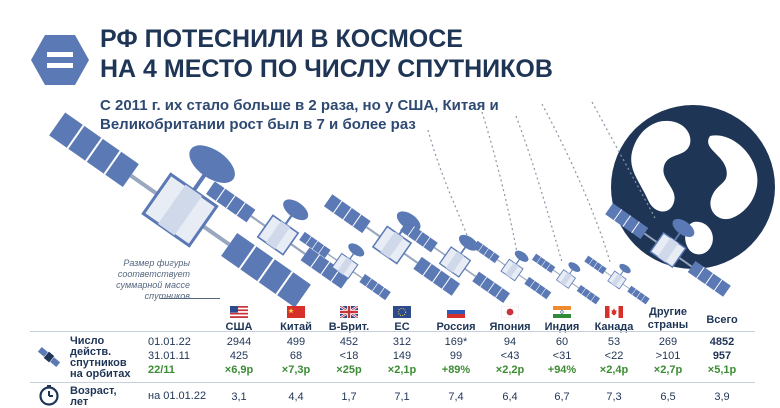 The image size is (780, 408). Describe the element at coordinates (668, 397) in the screenshot. I see `age-value: 6,5` at that location.